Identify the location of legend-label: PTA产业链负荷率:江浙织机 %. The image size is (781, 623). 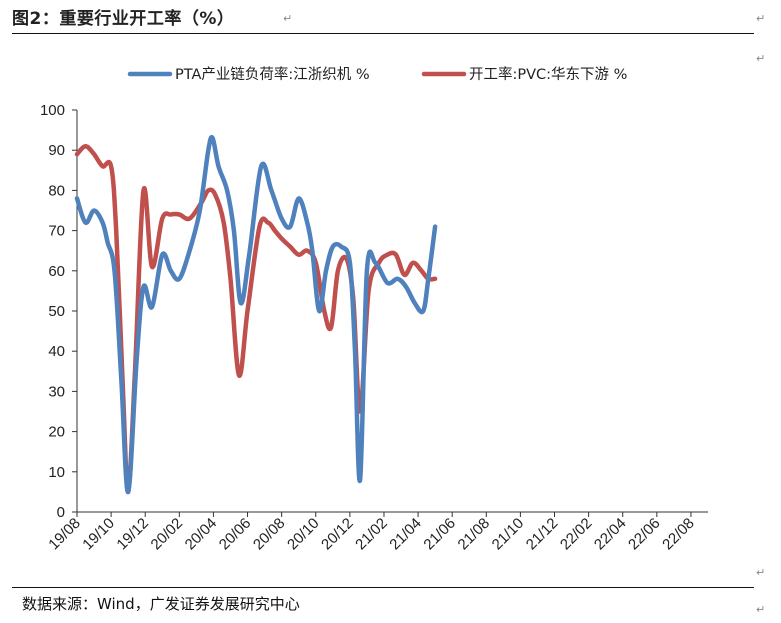
(272, 74).